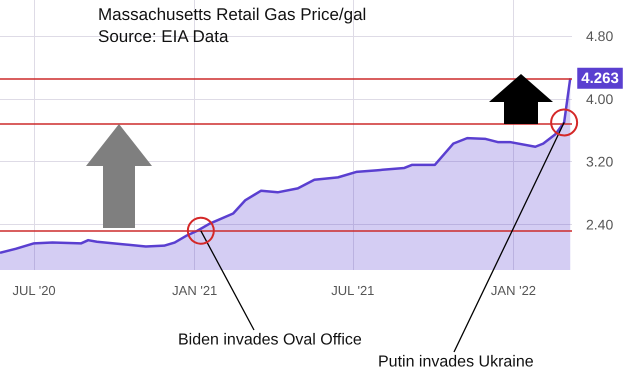 This screenshot has height=392, width=640. Describe the element at coordinates (600, 98) in the screenshot. I see `y-tick-label: 4.00` at that location.